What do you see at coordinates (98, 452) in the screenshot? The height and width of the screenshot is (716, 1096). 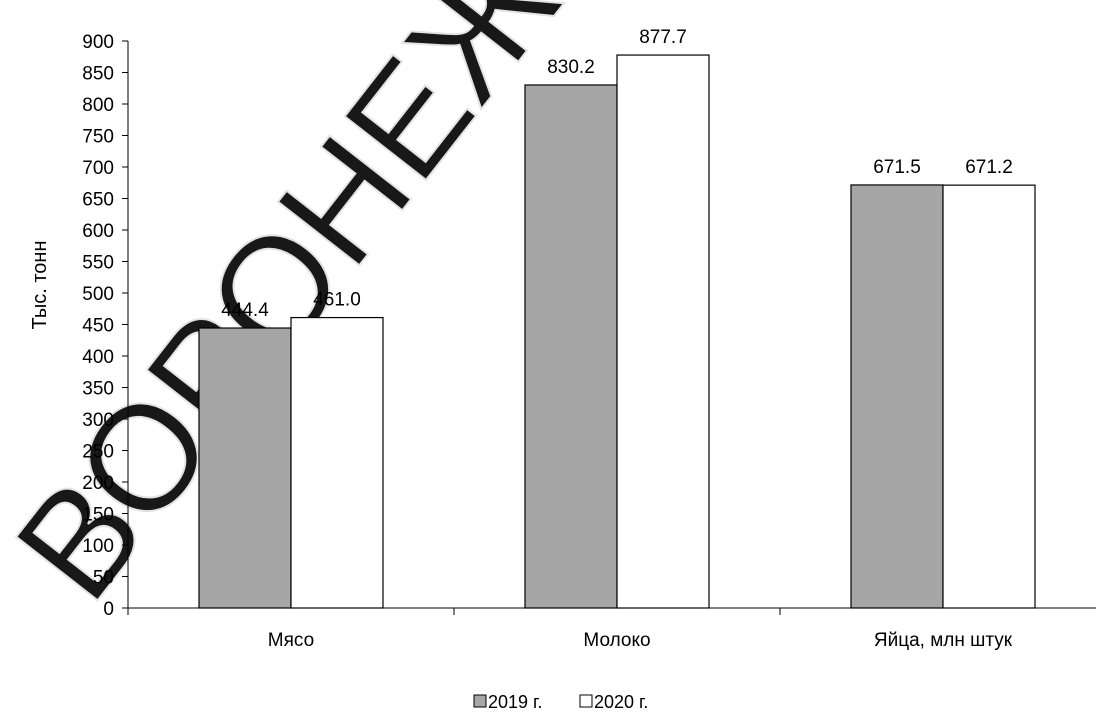 I see `y-tick-label: 250` at bounding box center [98, 452].